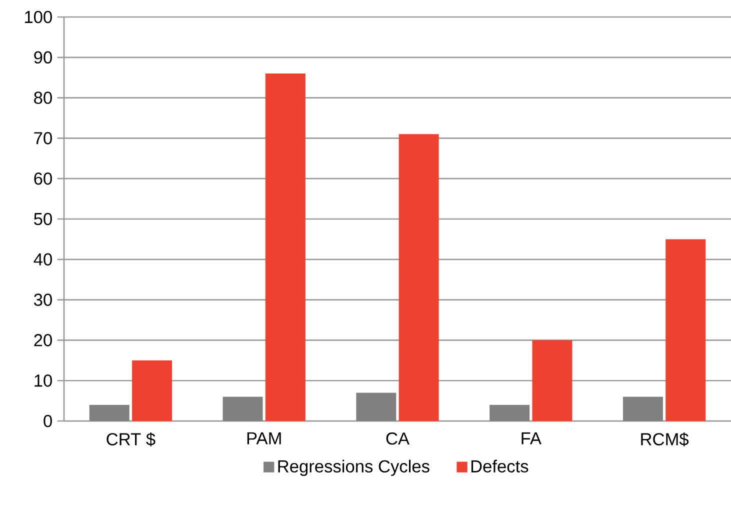  What do you see at coordinates (264, 438) in the screenshot?
I see `x-tick-label: PAM` at bounding box center [264, 438].